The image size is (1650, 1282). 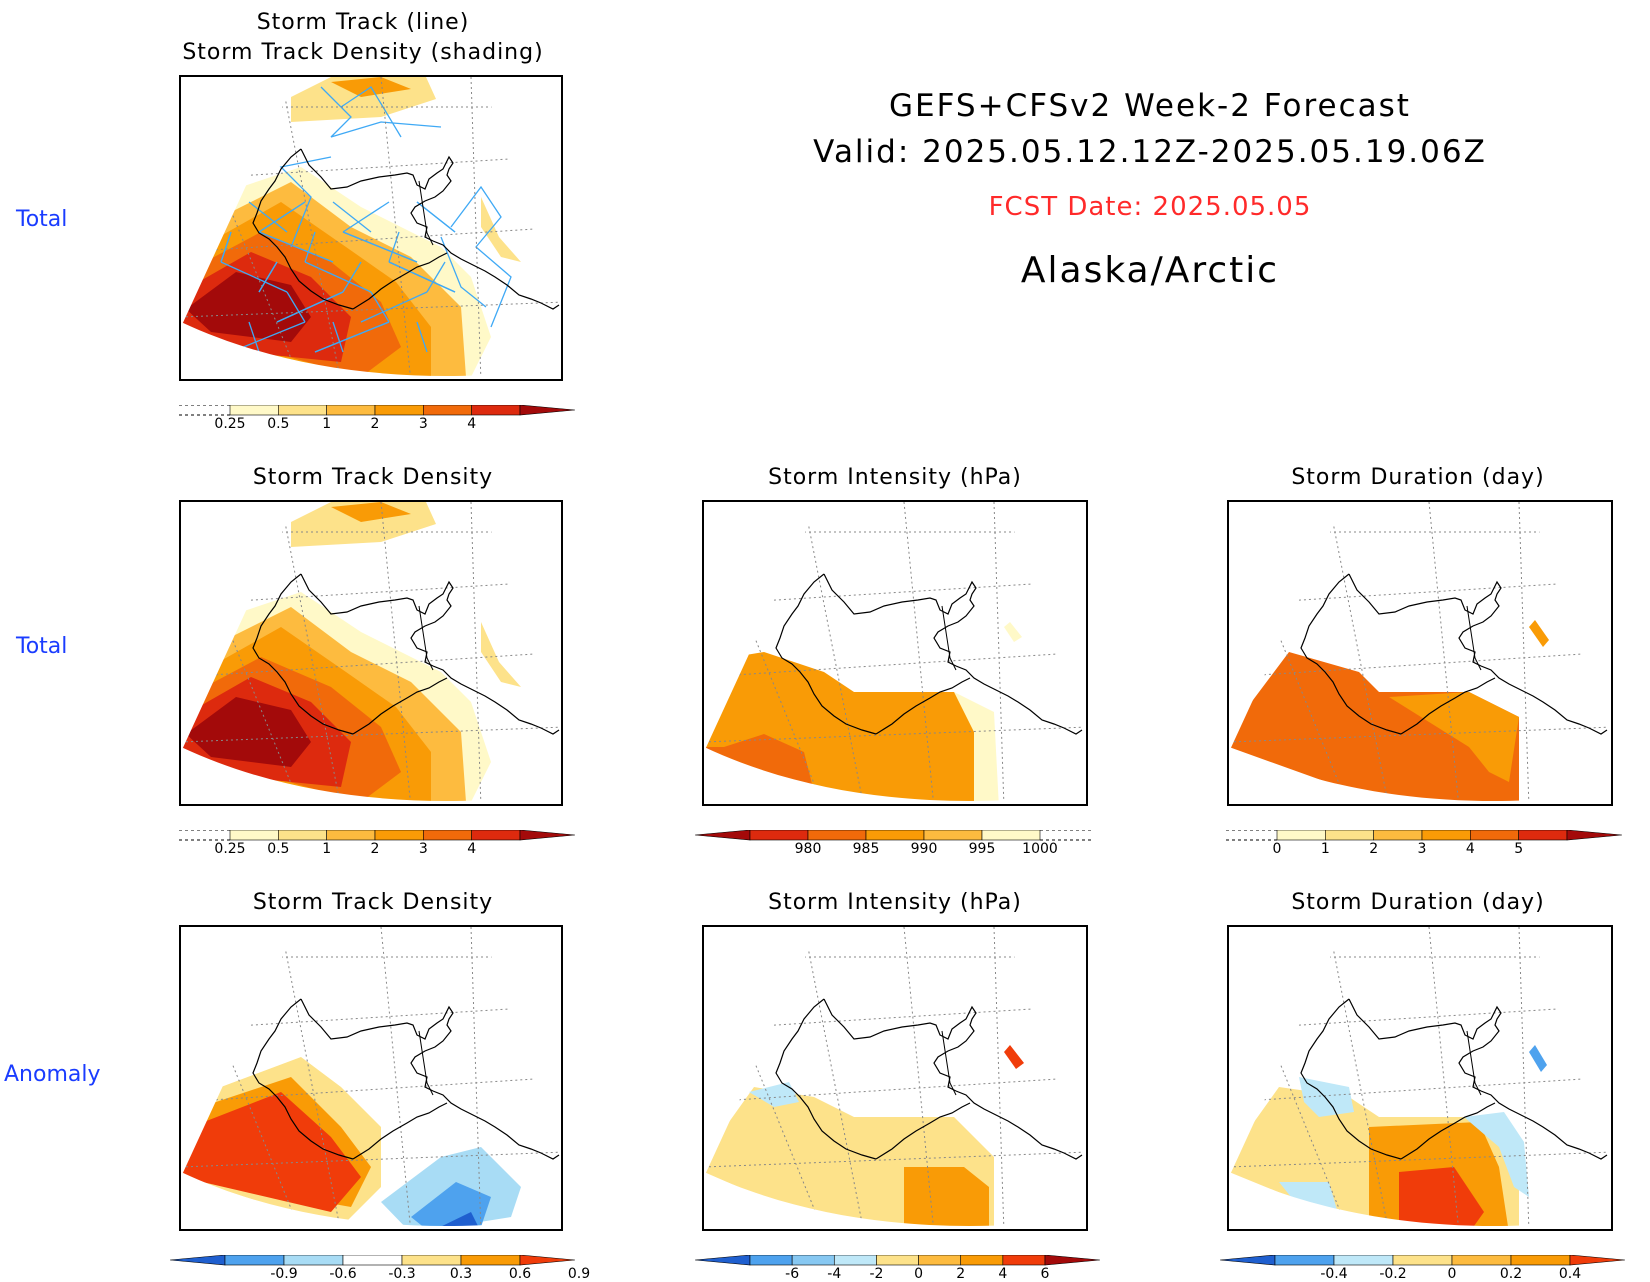 What do you see at coordinates (375, 849) in the screenshot?
I see `colorbar-tick-label: 2` at bounding box center [375, 849].